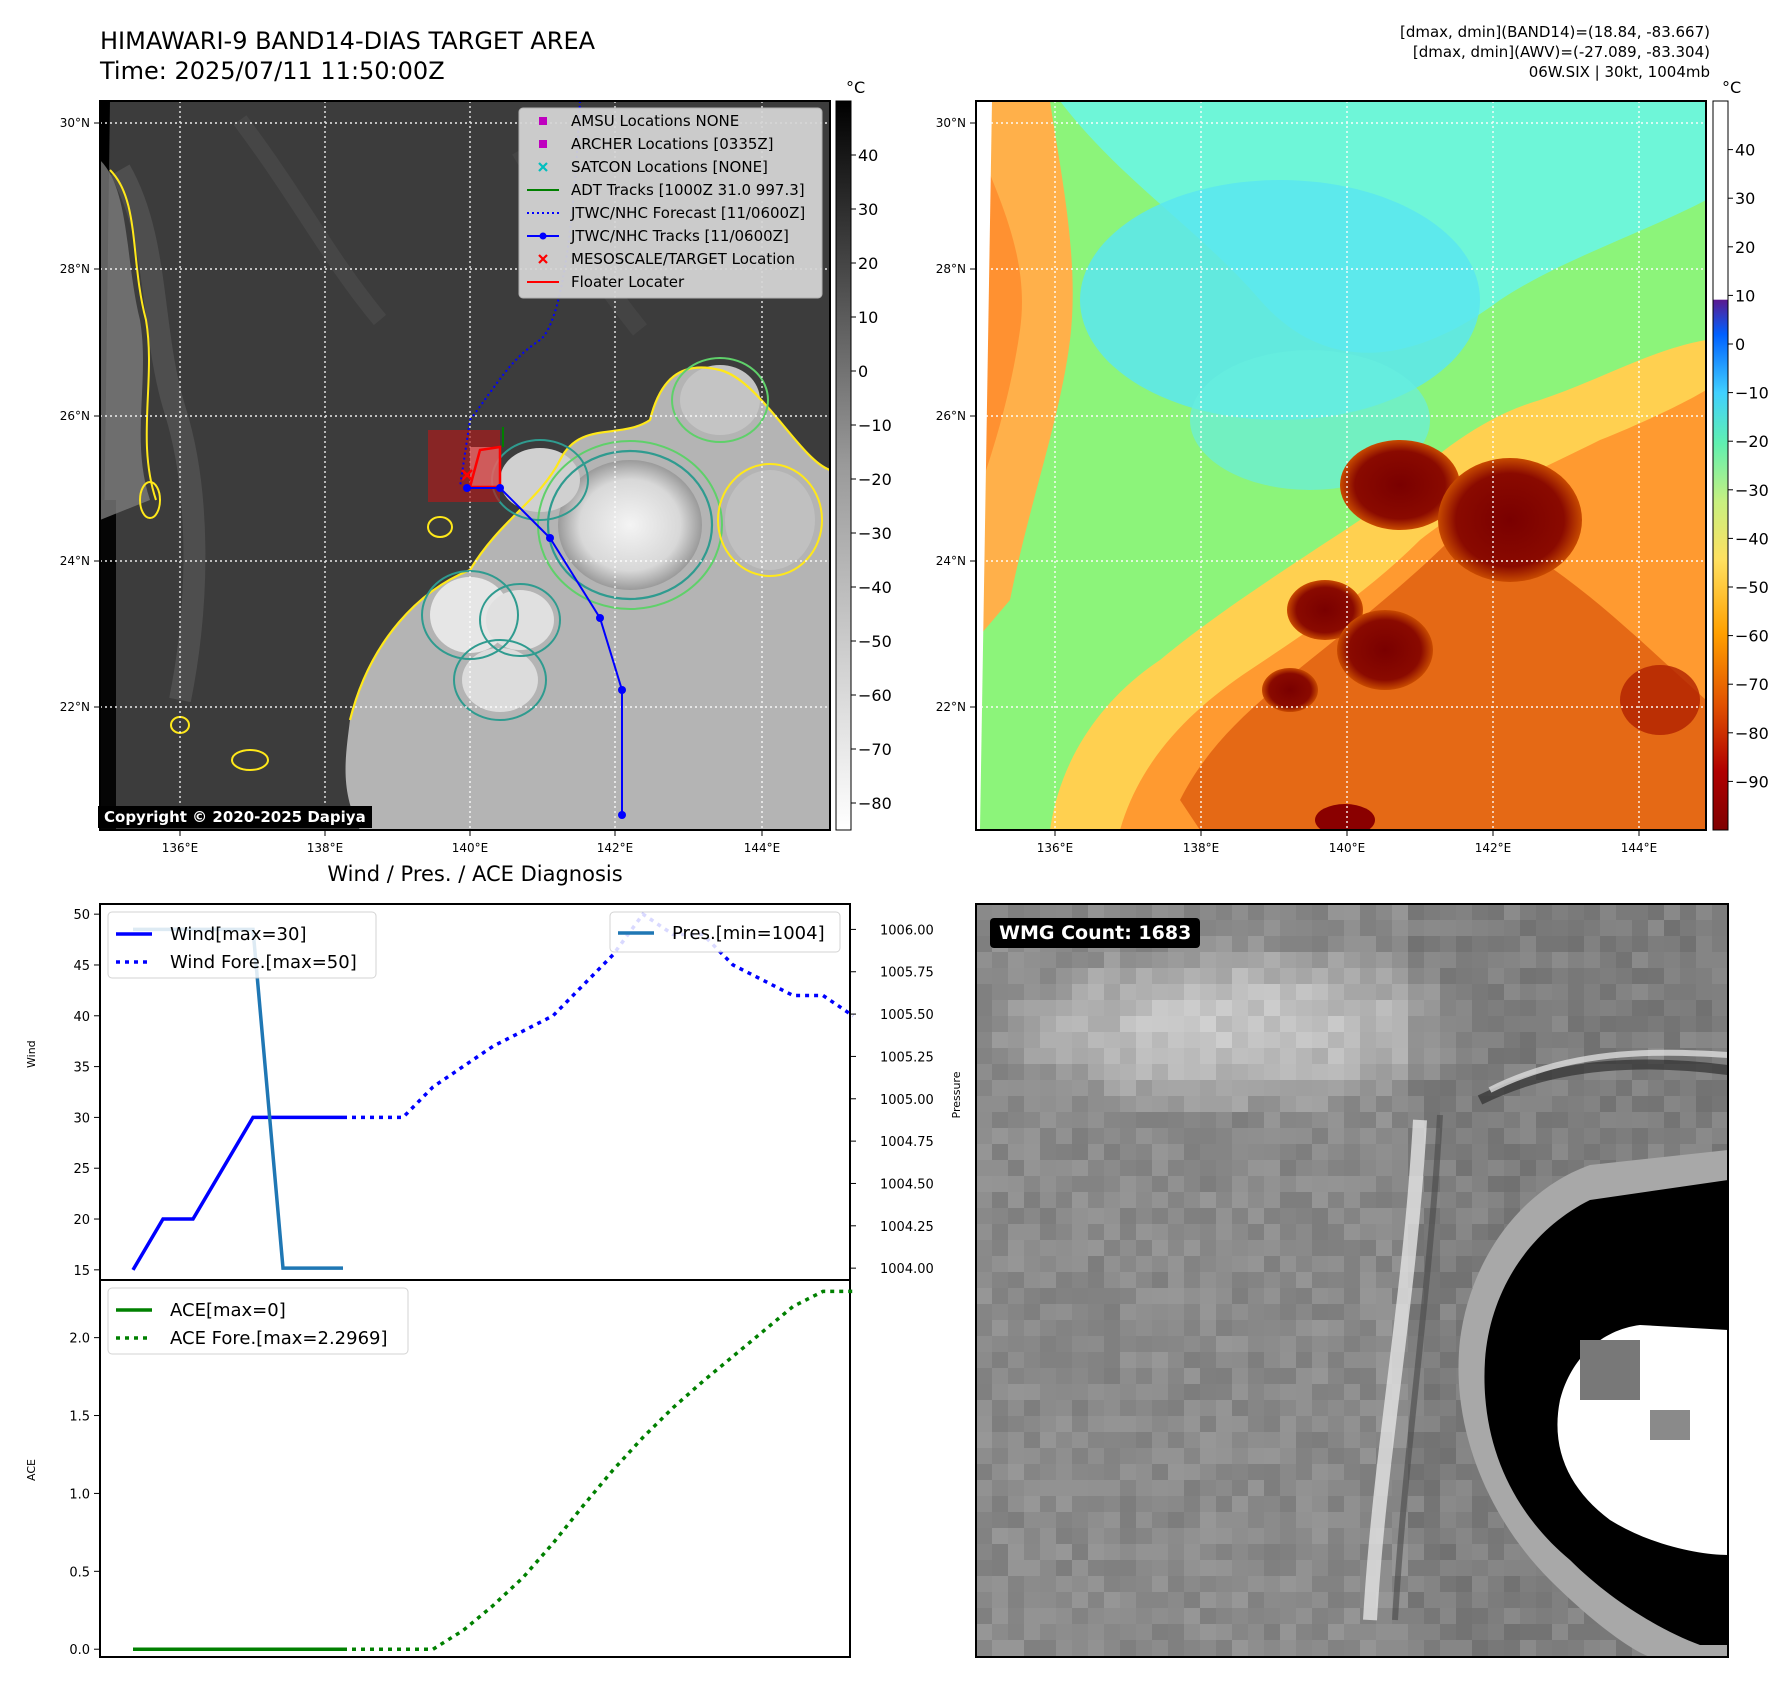  Describe the element at coordinates (228, 1310) in the screenshot. I see `legend-label: ACE[max=0]` at that location.